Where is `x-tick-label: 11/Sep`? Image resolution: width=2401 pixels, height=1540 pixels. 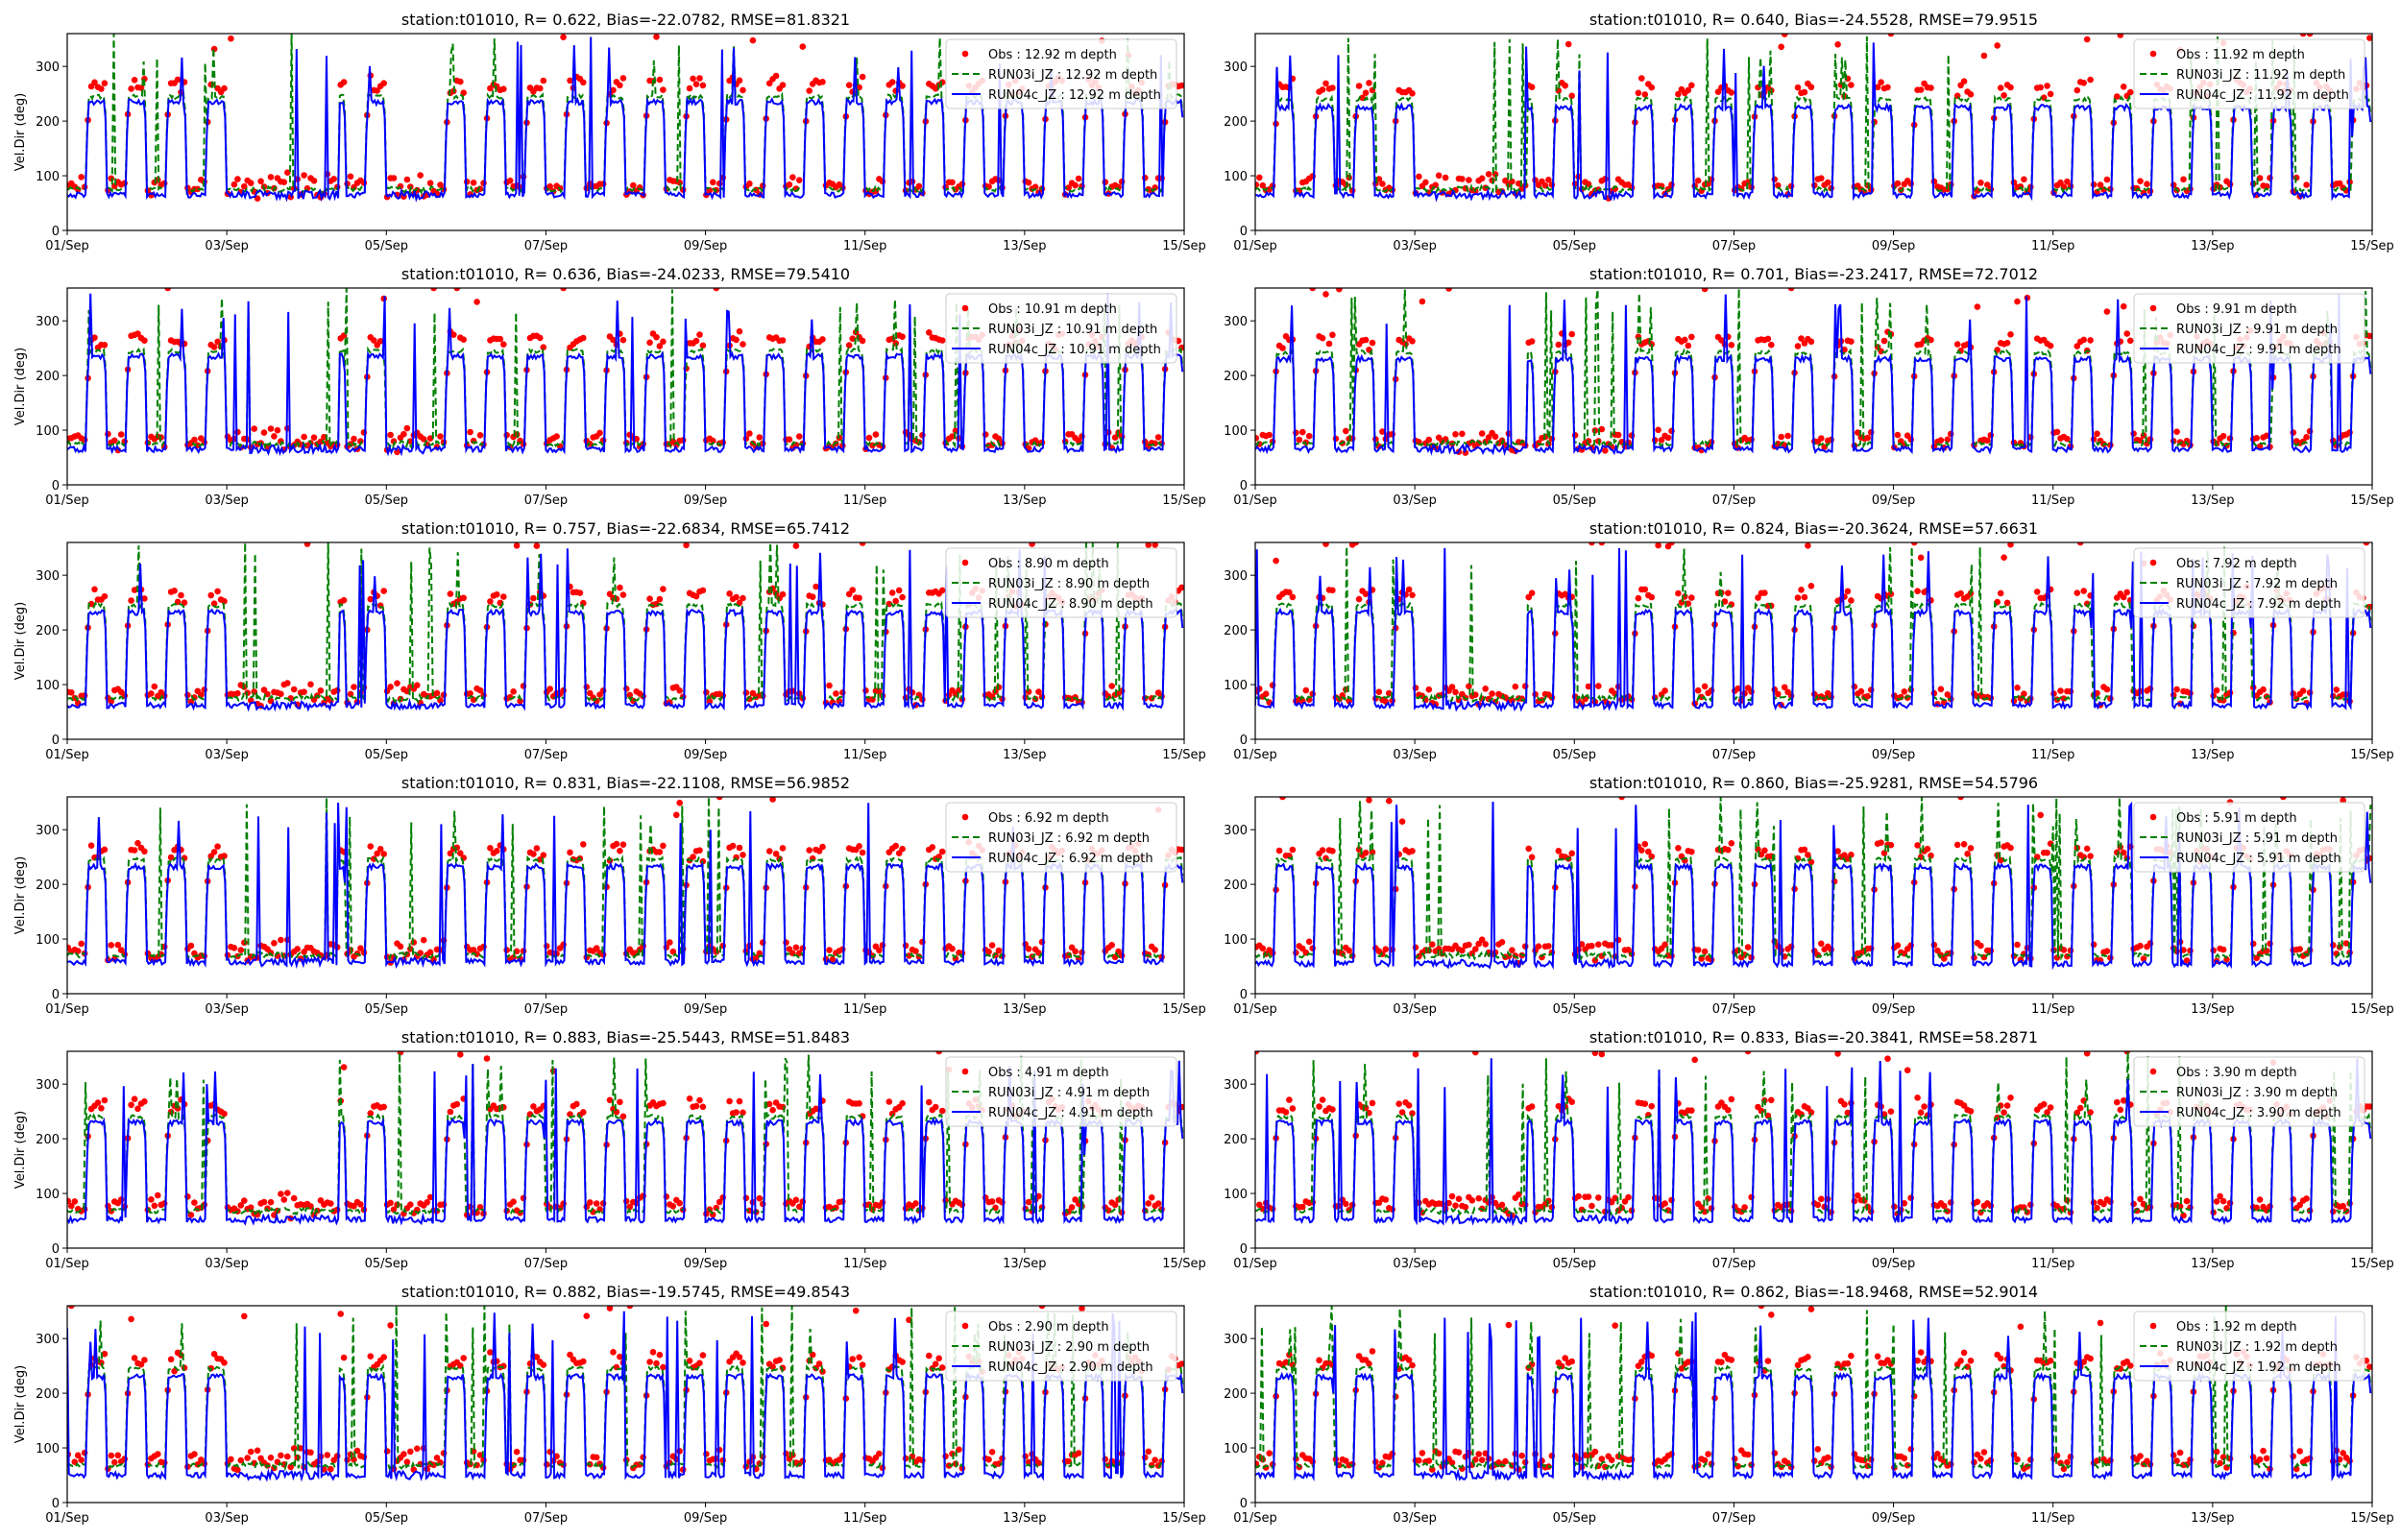 x-tick-label: 11/Sep is located at coordinates (2052, 500).